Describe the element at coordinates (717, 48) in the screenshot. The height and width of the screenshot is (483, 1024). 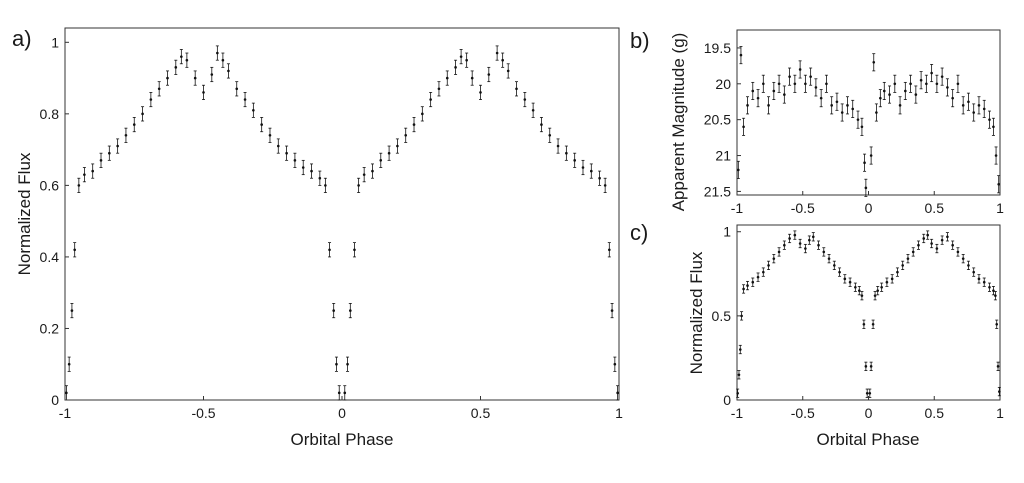
I see `y-tick-label-b: 19.5` at that location.